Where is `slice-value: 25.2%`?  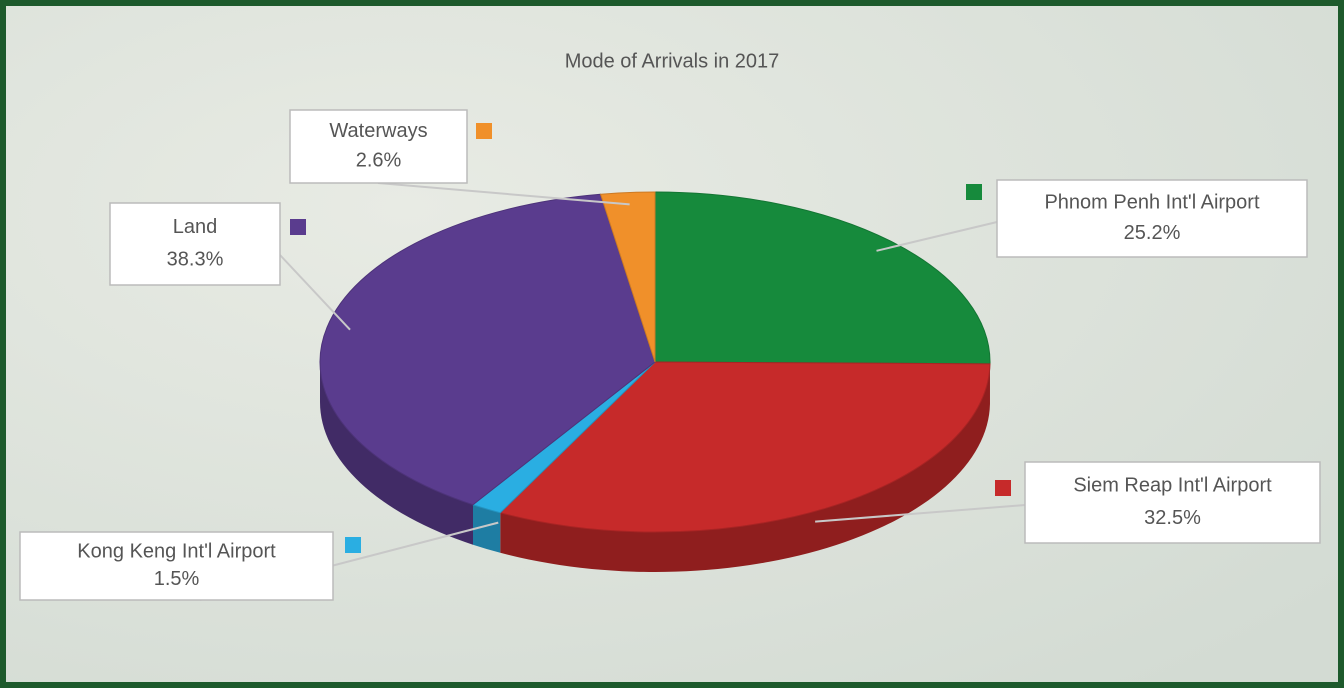
slice-value: 25.2% is located at coordinates (1152, 233).